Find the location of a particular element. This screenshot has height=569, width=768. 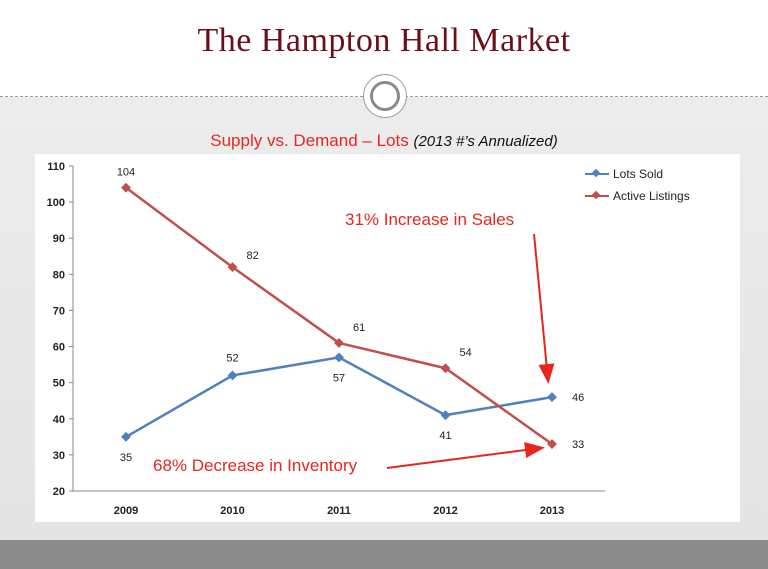

slide-title: The Hampton Hall Market is located at coordinates (384, 40).